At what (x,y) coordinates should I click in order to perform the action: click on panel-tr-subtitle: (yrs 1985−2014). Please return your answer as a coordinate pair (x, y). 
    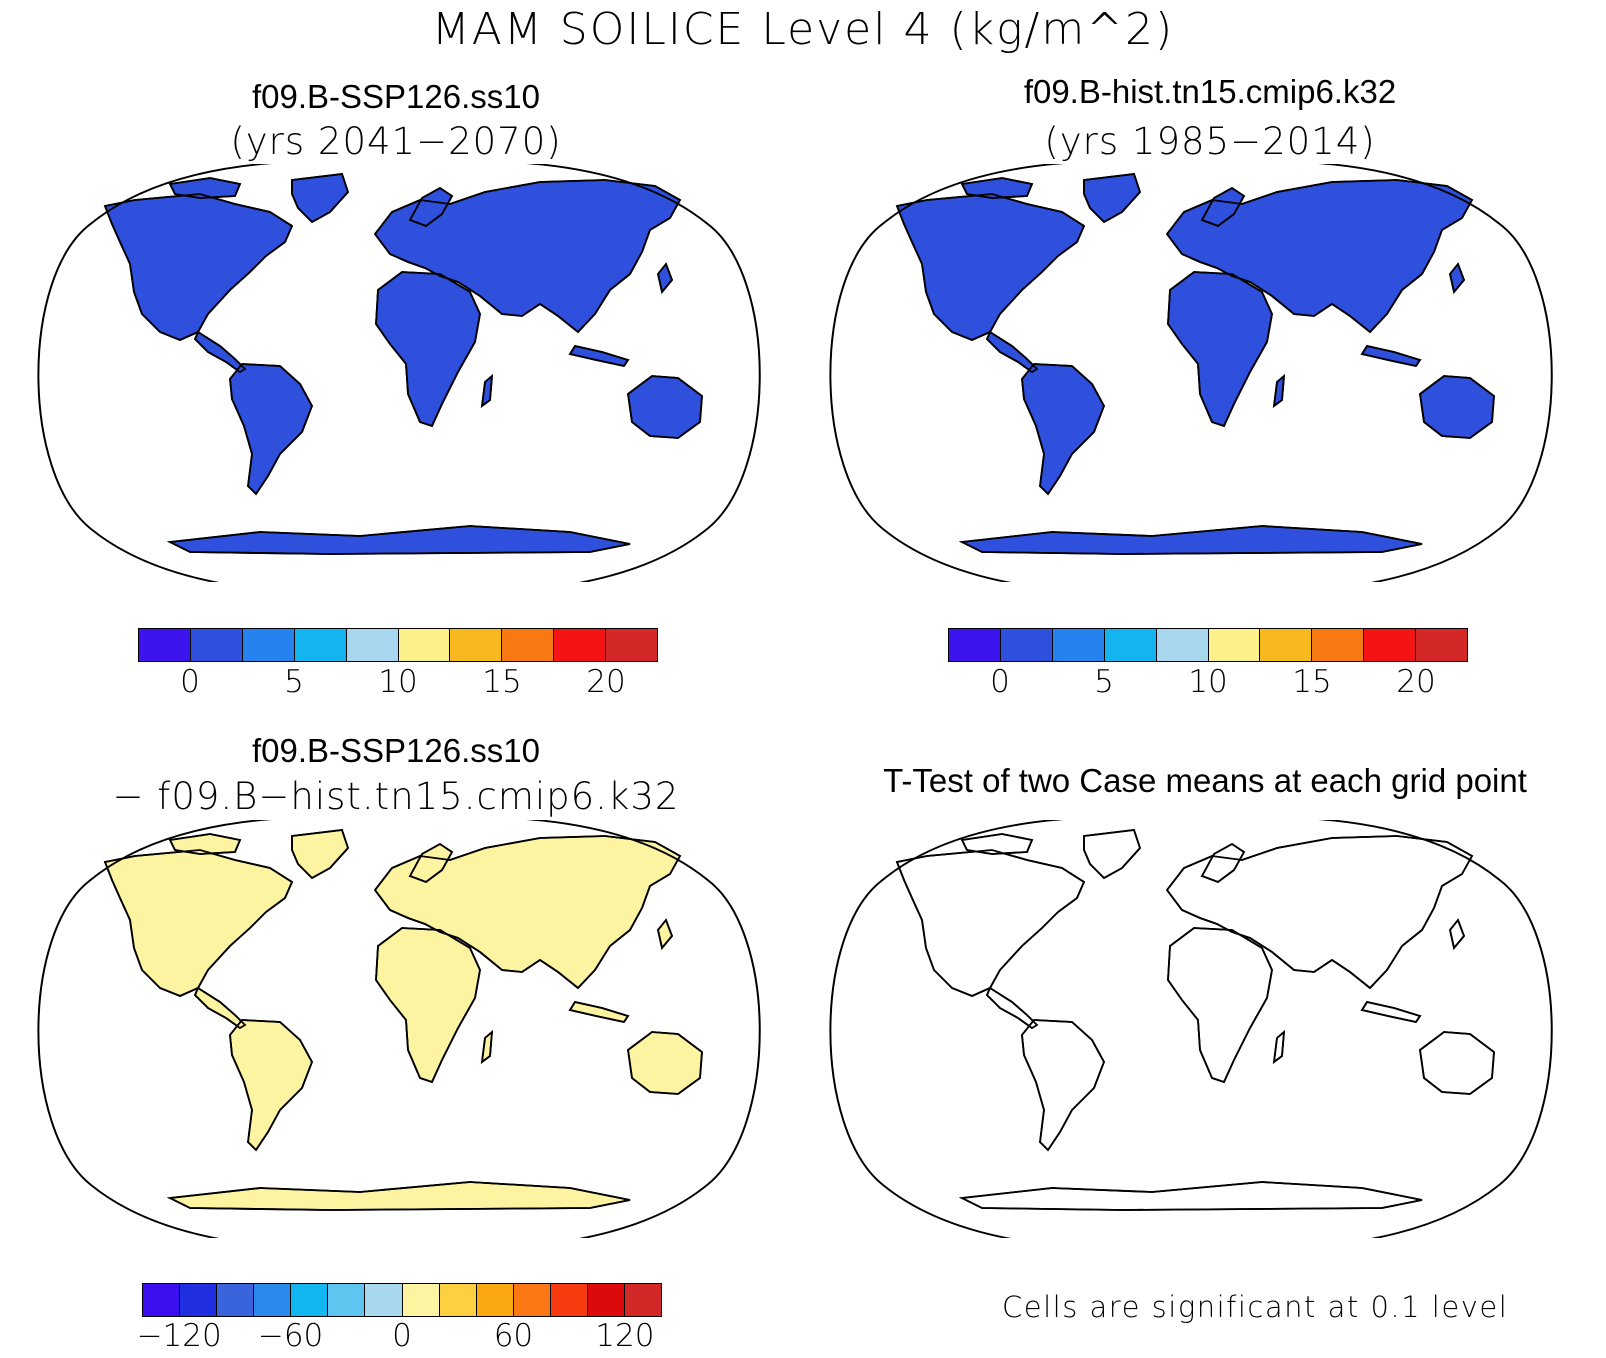
    Looking at the image, I should click on (1210, 141).